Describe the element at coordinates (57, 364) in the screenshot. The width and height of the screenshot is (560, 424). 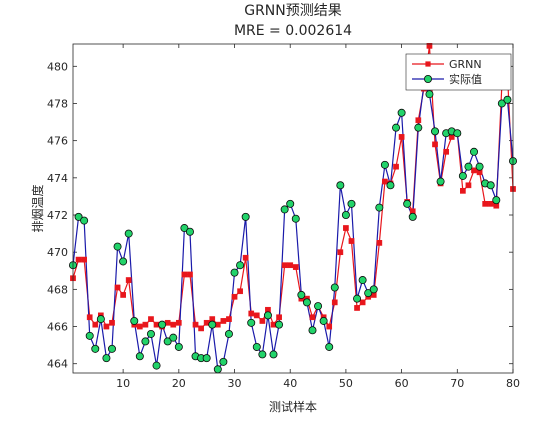
I see `y-tick-label: 464` at that location.